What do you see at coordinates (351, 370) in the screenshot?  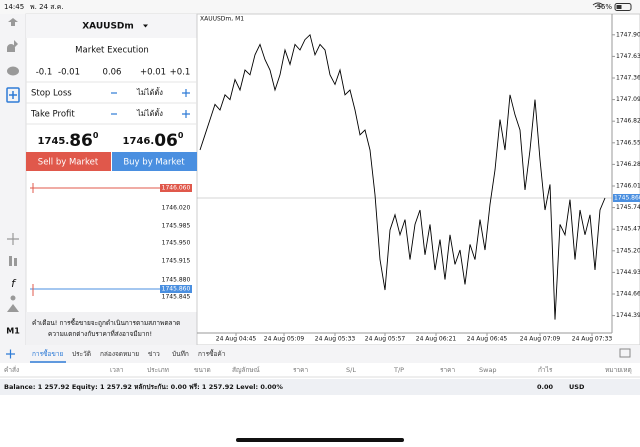 I see `column-header: S/L` at bounding box center [351, 370].